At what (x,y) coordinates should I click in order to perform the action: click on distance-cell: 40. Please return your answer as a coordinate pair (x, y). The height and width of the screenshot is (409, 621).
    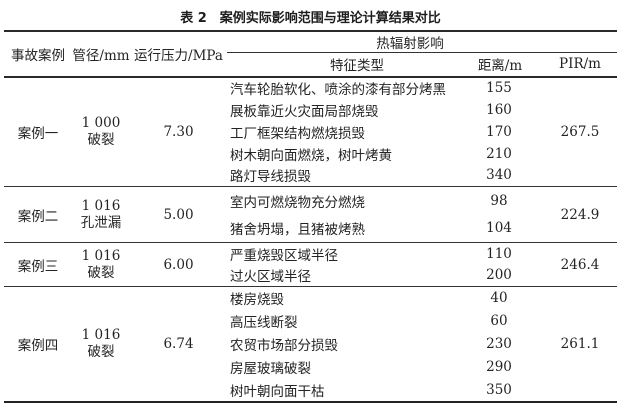
    Looking at the image, I should click on (499, 298).